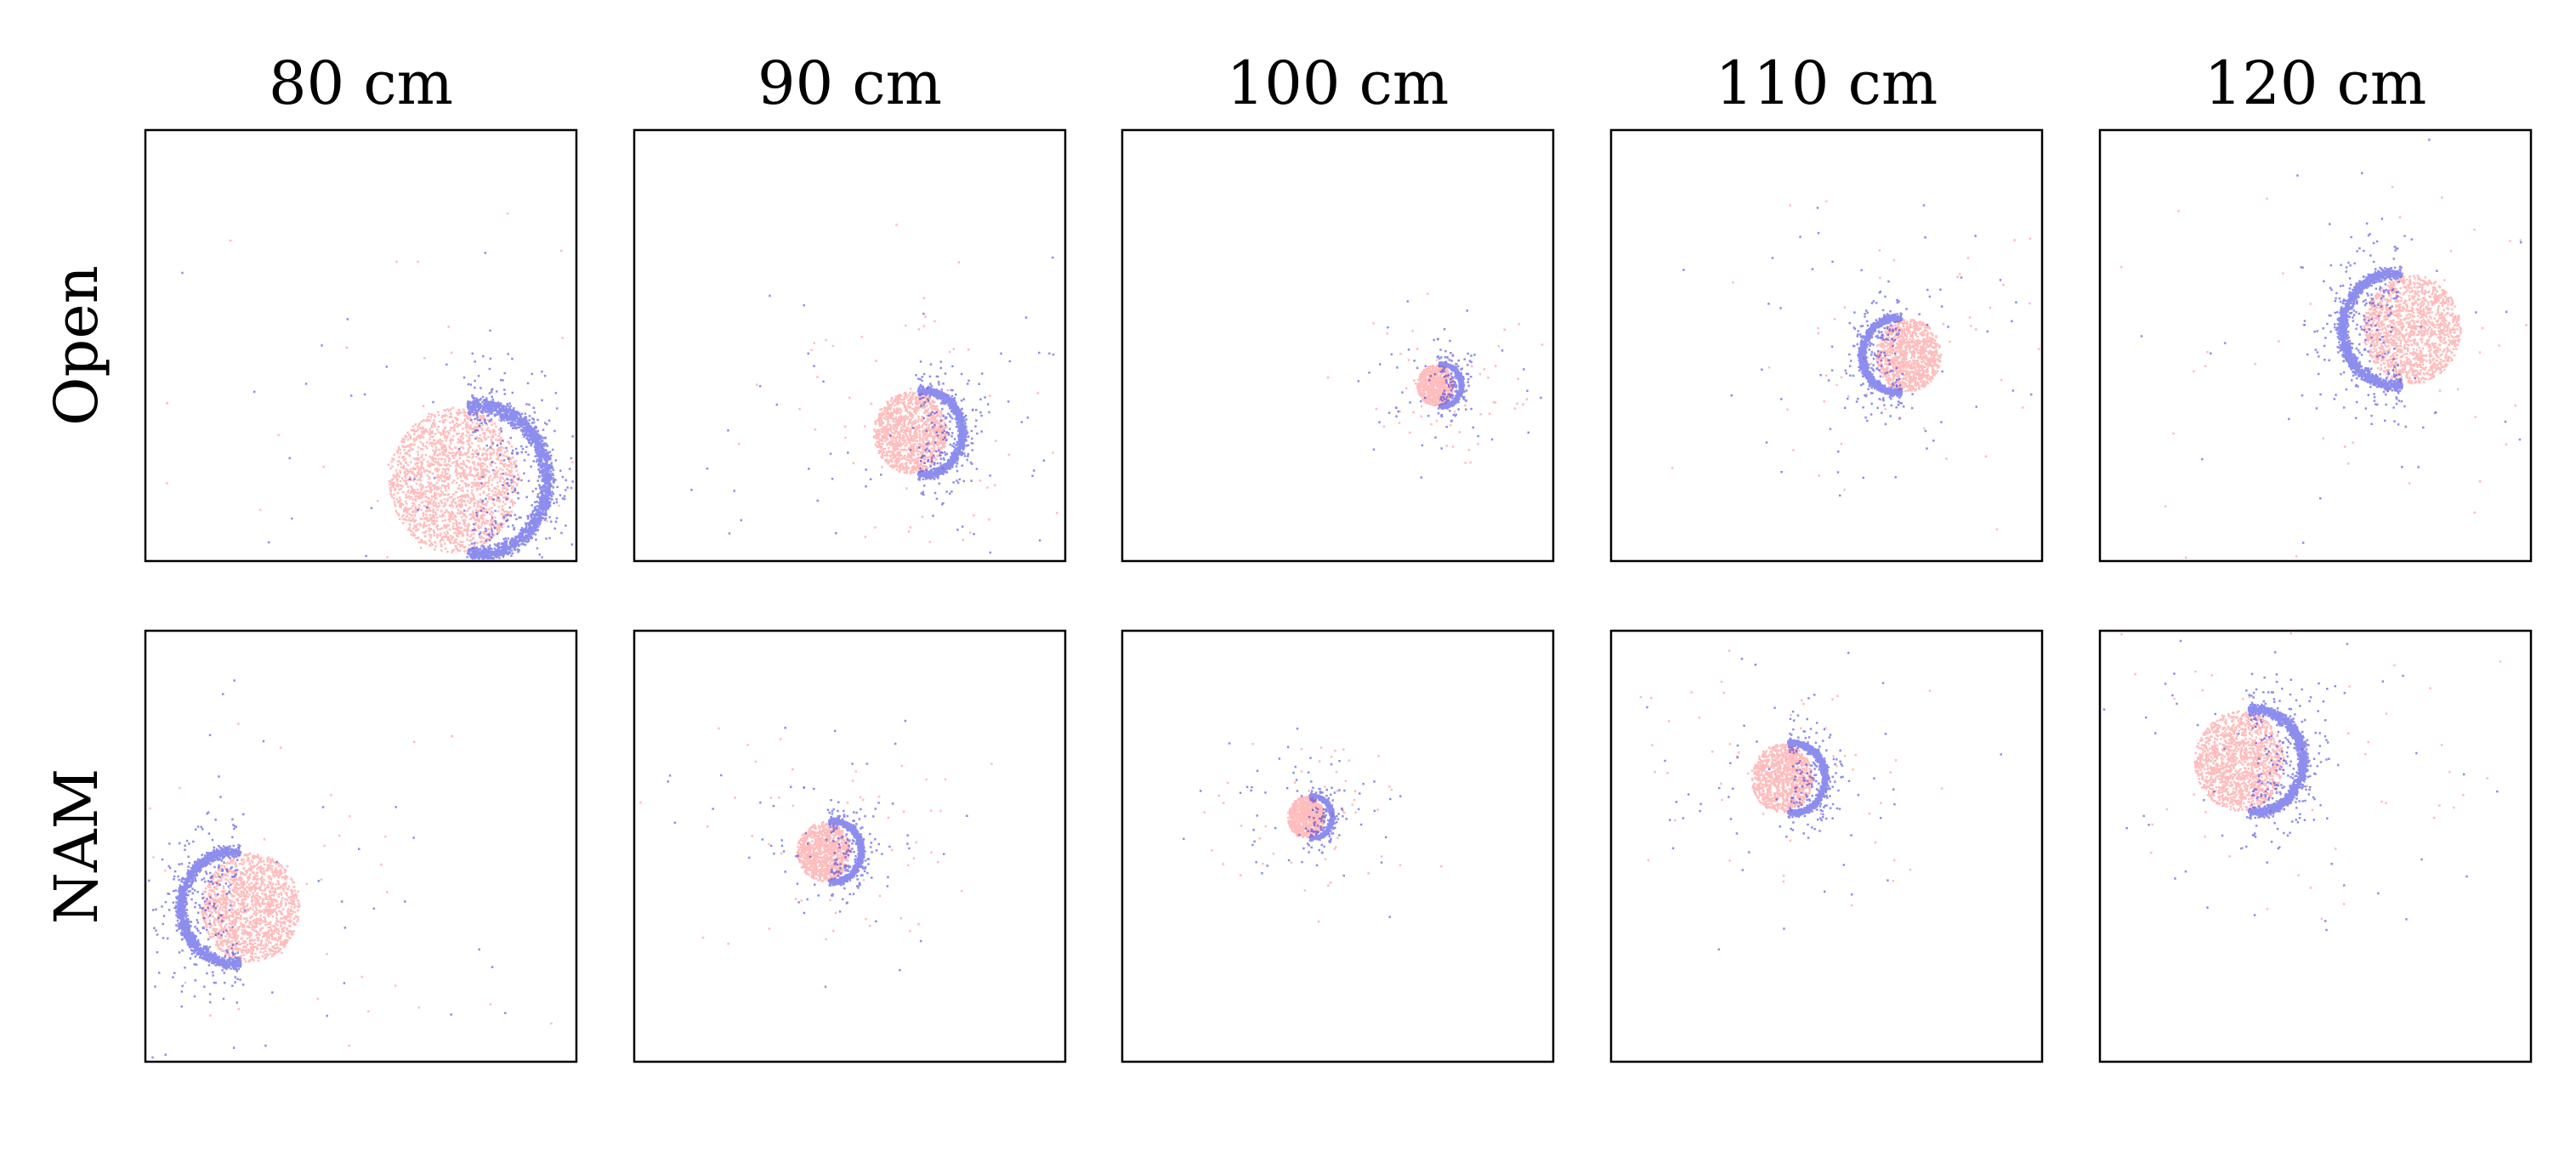 The height and width of the screenshot is (1151, 2576). I want to click on column-title: 80 cm, so click(361, 83).